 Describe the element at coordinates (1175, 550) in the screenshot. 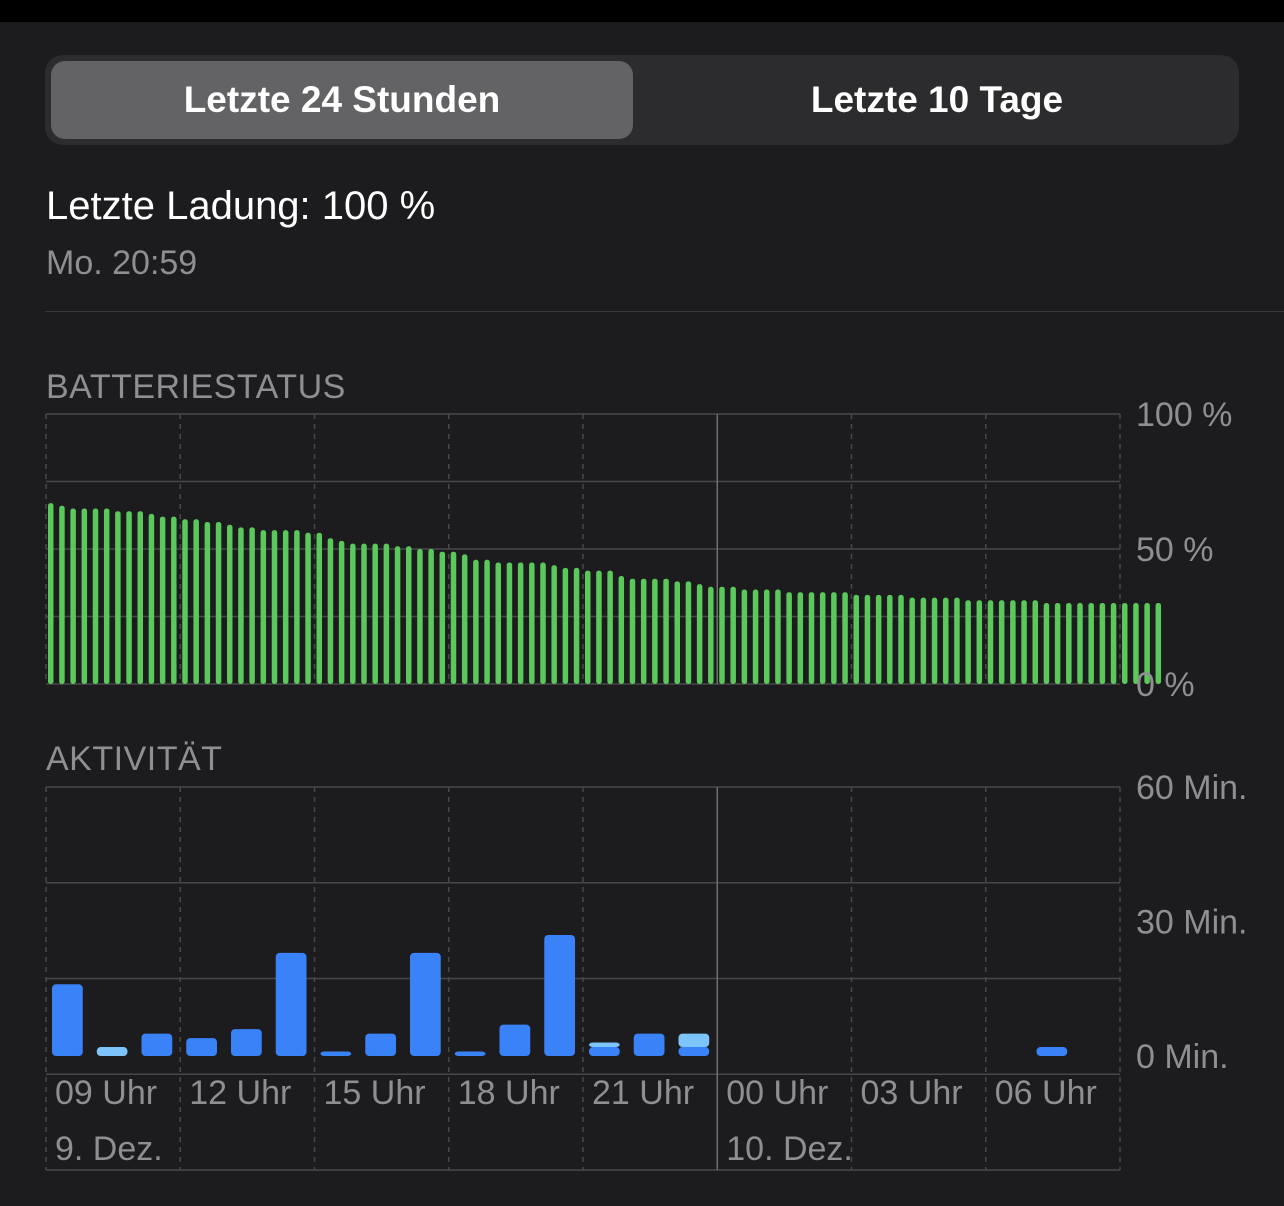

I see `battery-y-tick: 50 %` at that location.